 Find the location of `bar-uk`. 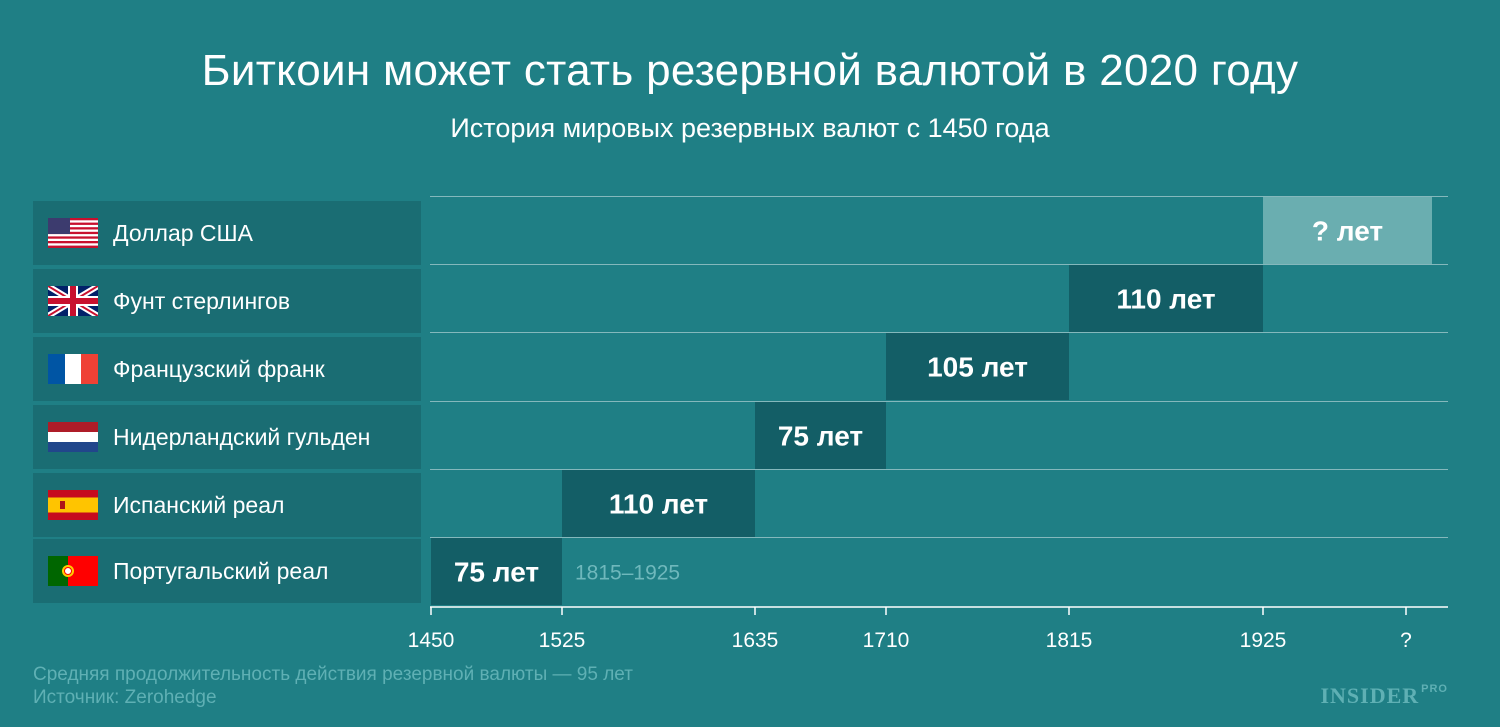

bar-uk is located at coordinates (1166, 298).